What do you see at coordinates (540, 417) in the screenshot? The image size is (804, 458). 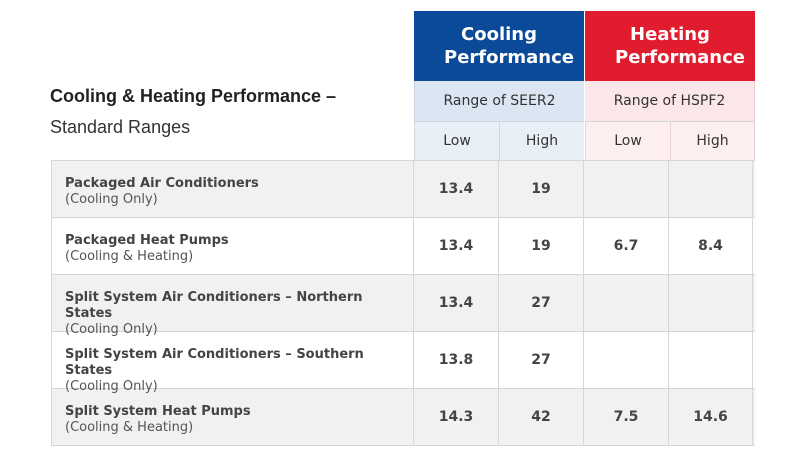 I see `seer2-high-value: 42` at bounding box center [540, 417].